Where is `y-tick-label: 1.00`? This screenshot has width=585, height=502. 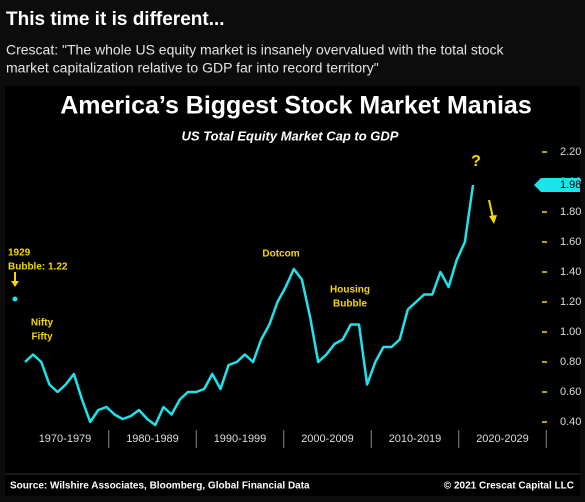
y-tick-label: 1.00 is located at coordinates (570, 332).